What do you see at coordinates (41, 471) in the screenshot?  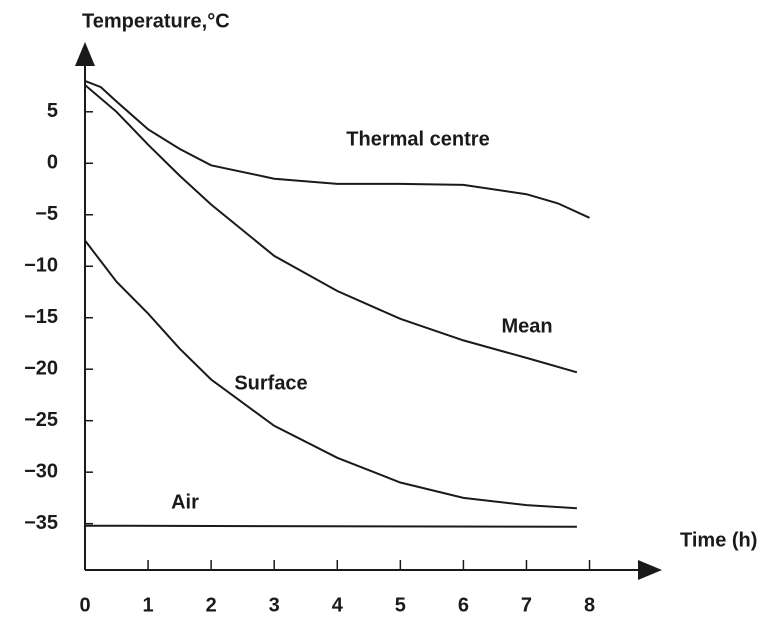 I see `y-tick-label: −30` at bounding box center [41, 471].